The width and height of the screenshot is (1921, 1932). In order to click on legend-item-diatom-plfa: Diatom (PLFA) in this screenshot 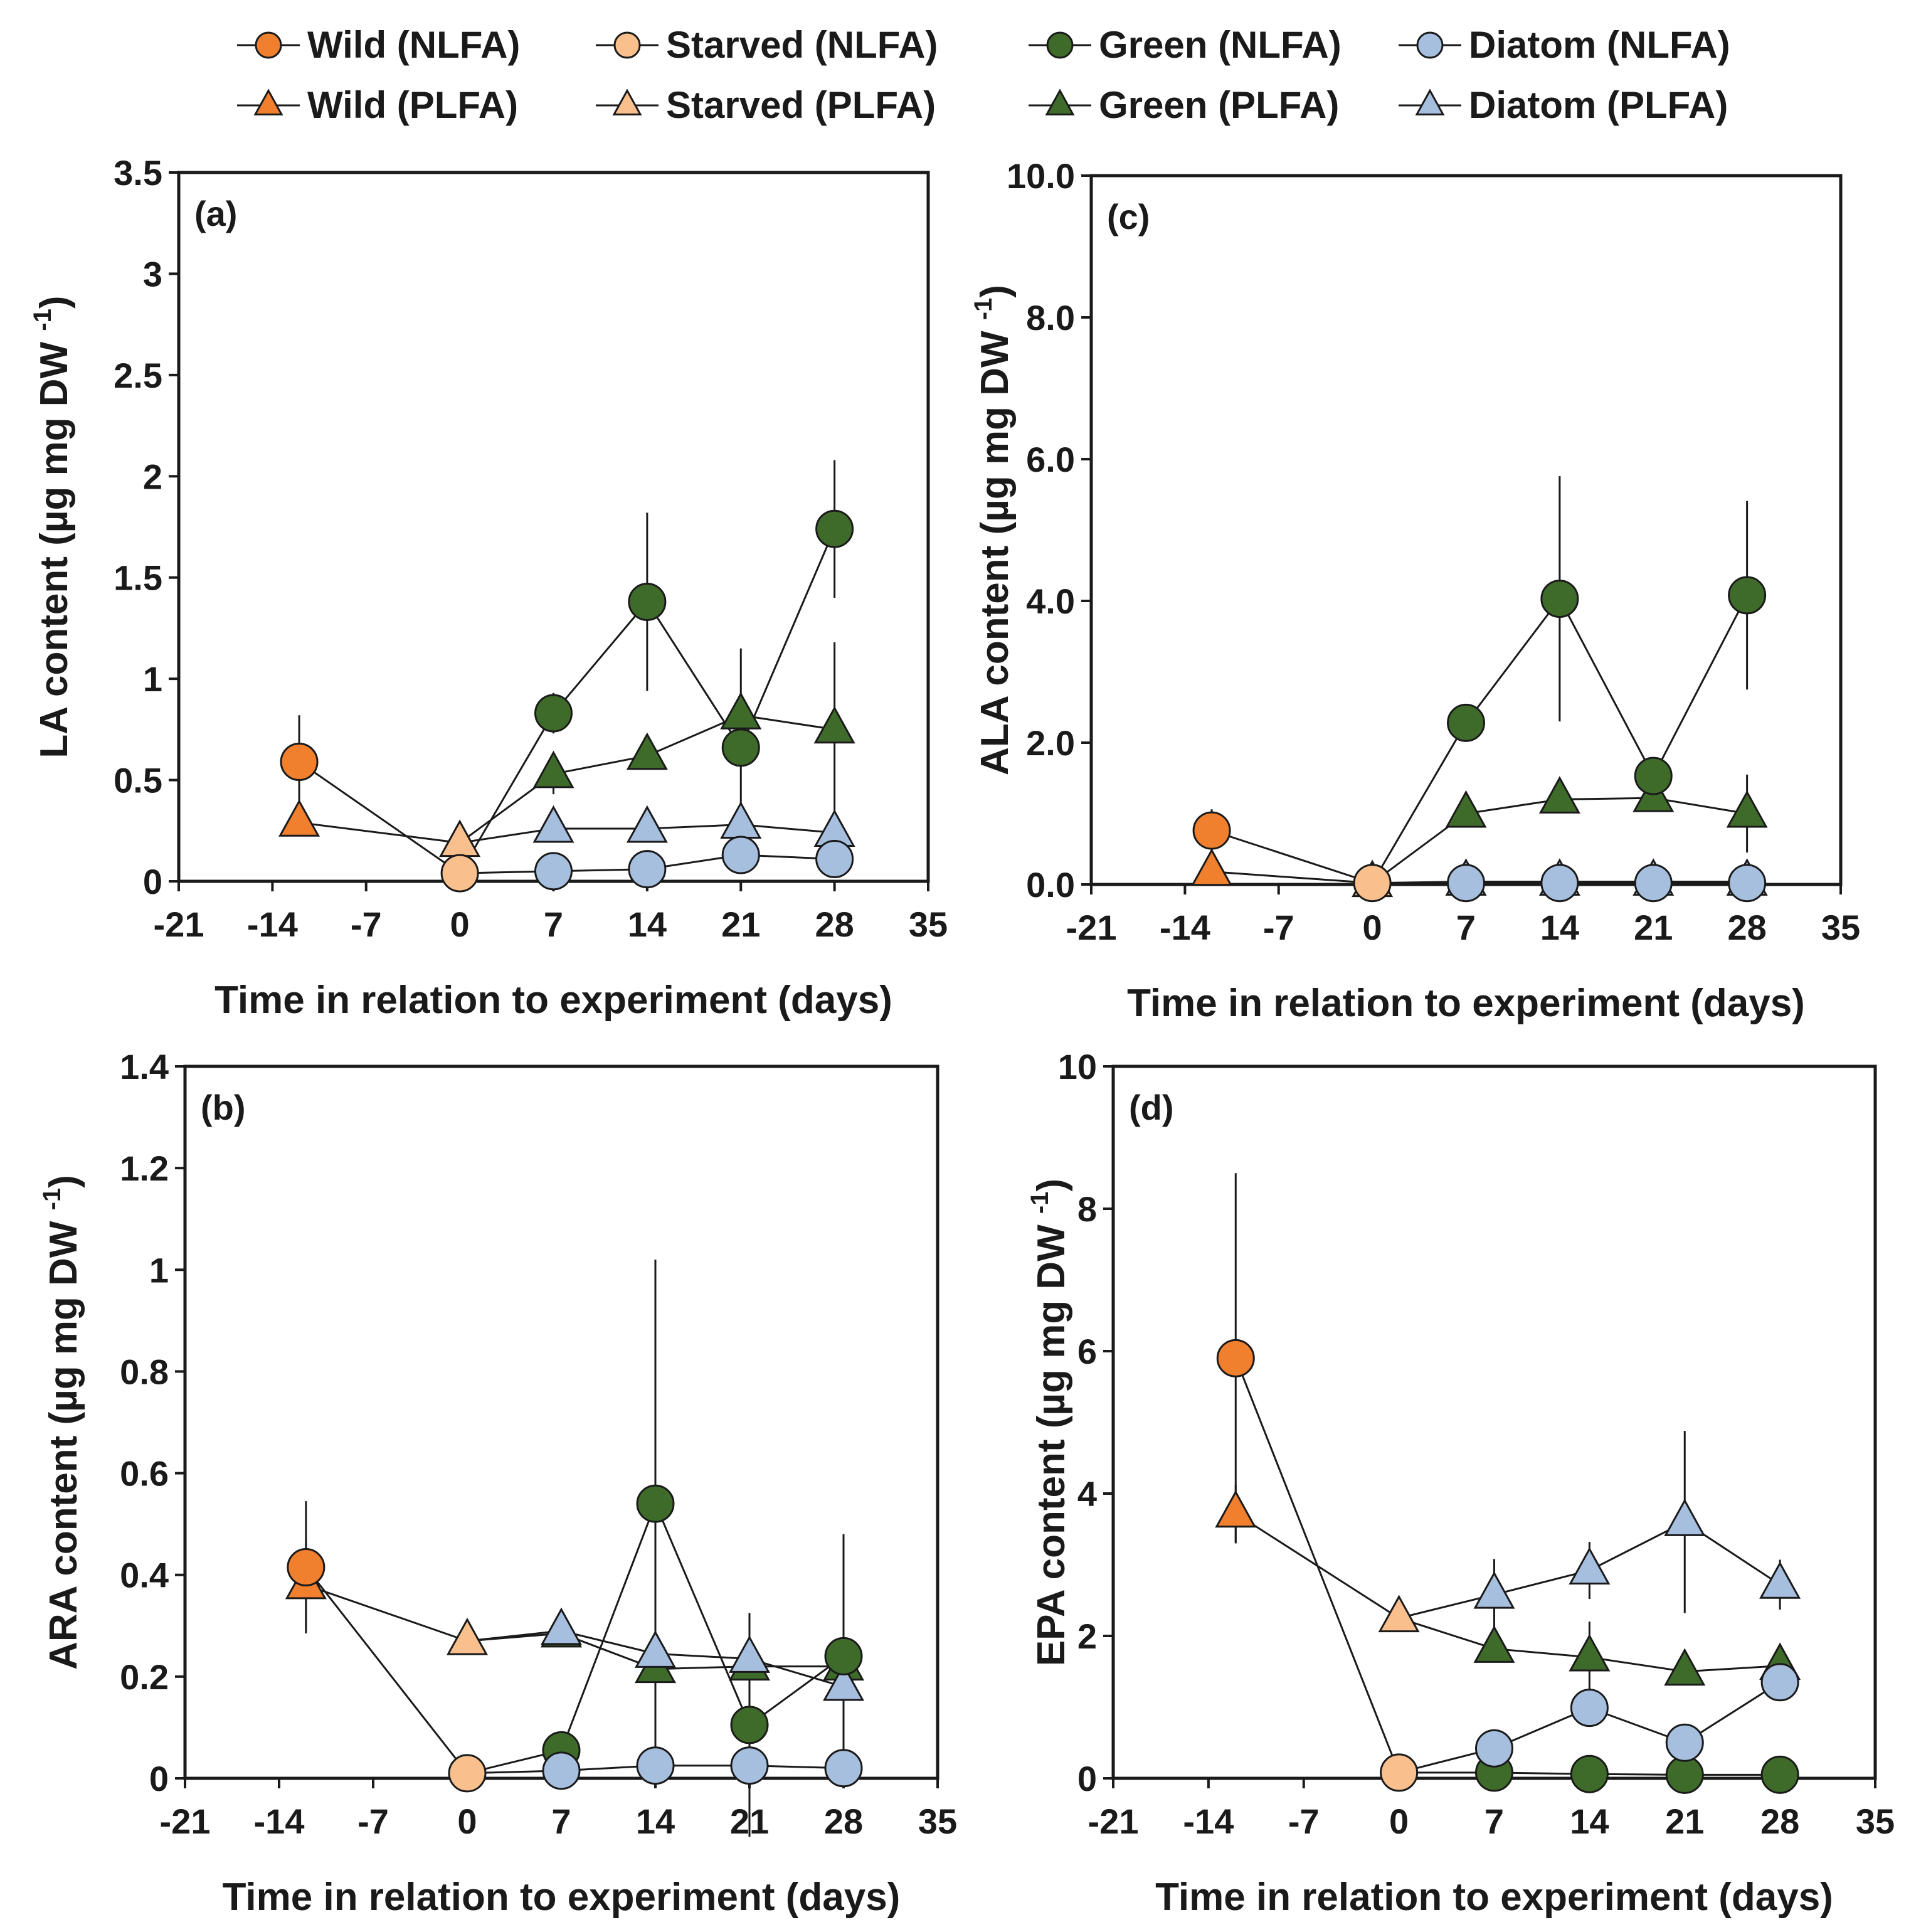, I will do `click(1563, 105)`.